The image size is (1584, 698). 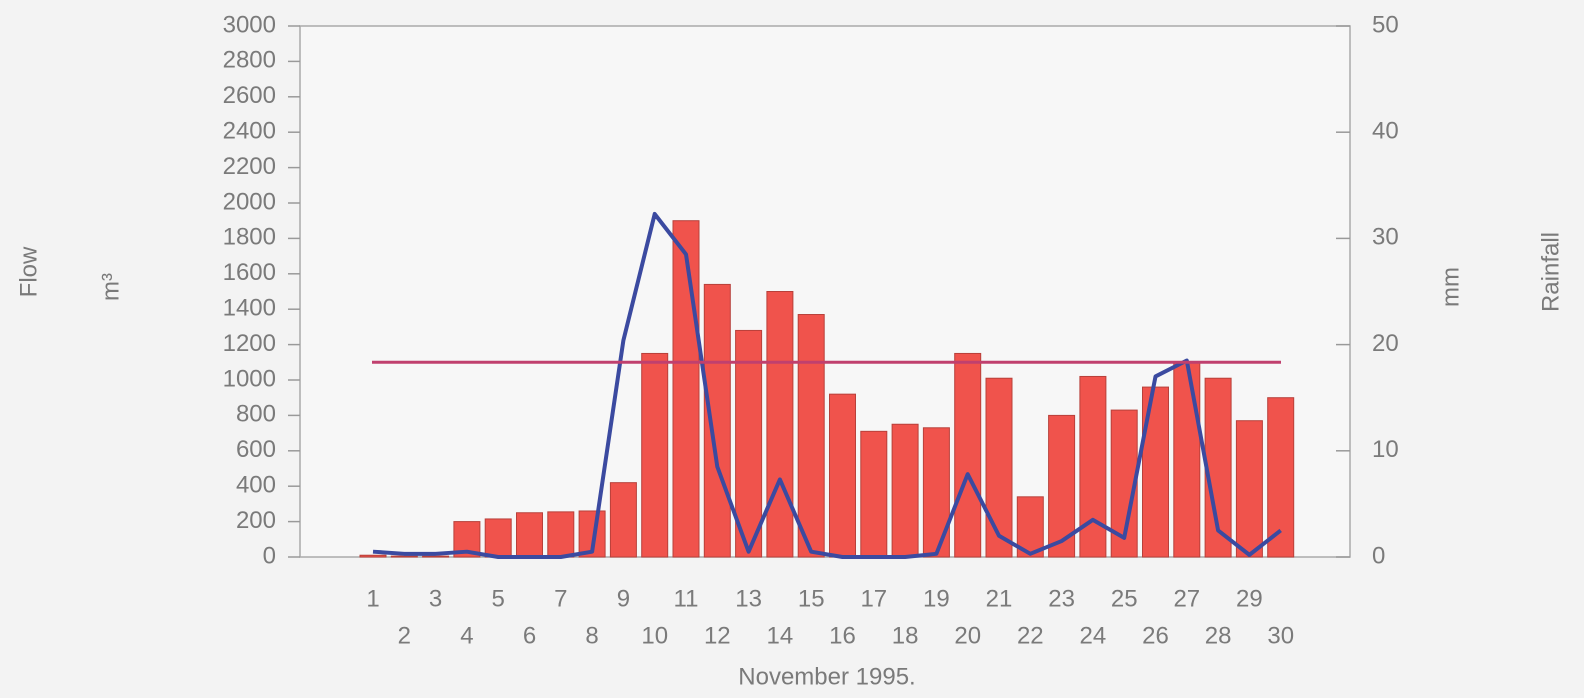 What do you see at coordinates (249, 308) in the screenshot?
I see `y-tick-label: 1400` at bounding box center [249, 308].